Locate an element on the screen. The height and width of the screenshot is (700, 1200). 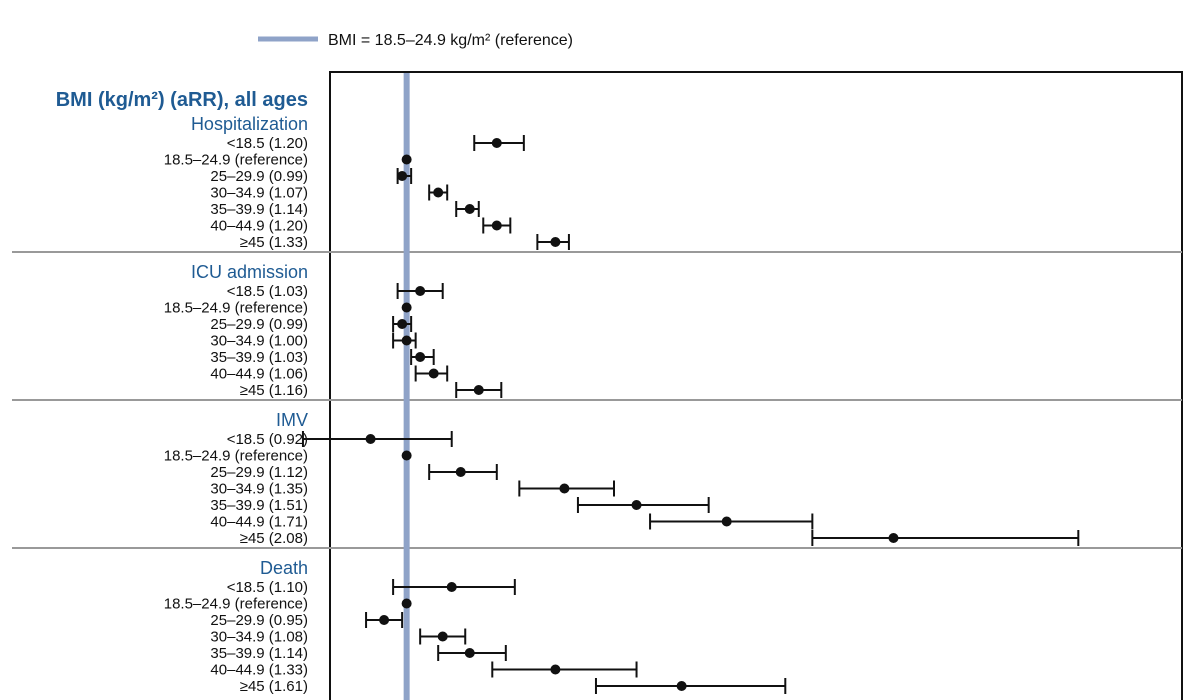
row-label: ≥45 (1.16) is located at coordinates (274, 390).